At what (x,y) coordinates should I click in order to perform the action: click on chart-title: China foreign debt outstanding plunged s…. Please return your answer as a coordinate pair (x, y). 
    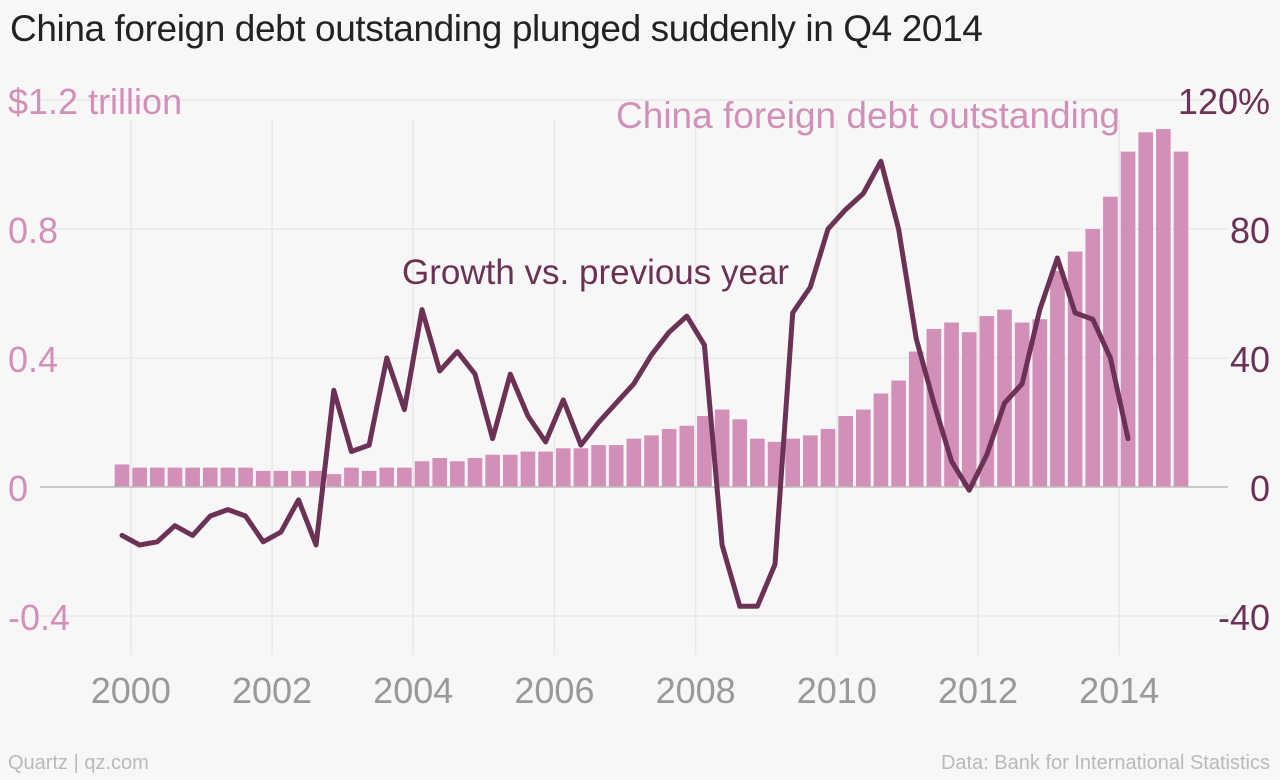
    Looking at the image, I should click on (496, 28).